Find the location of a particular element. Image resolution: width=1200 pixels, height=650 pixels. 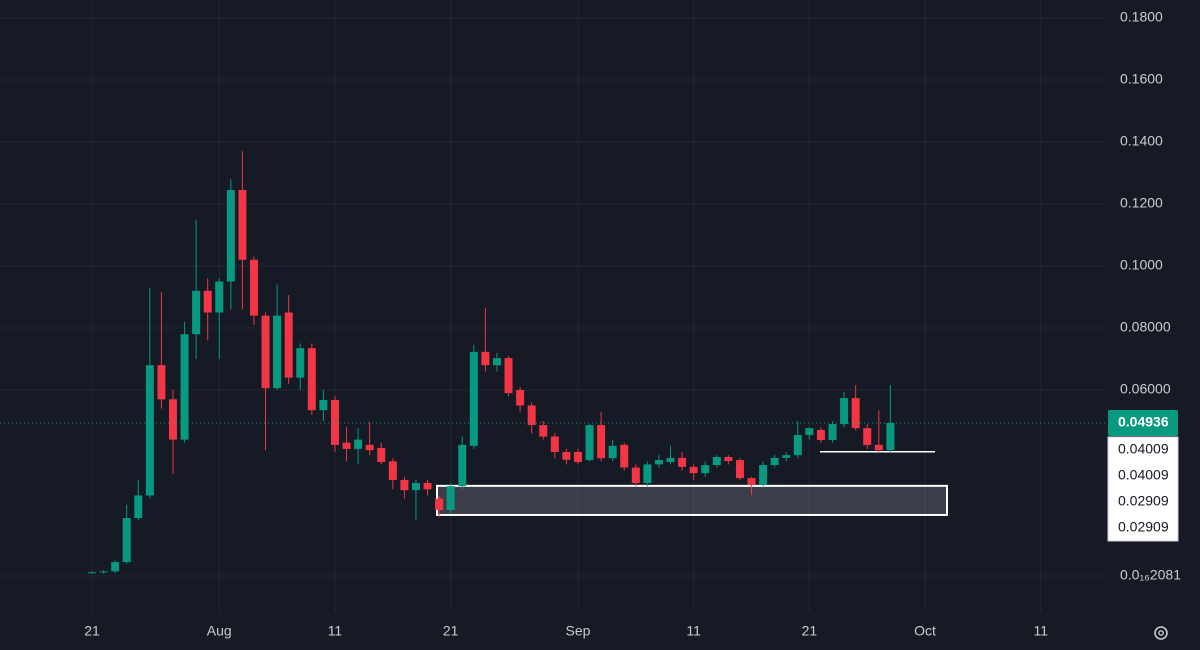

x-tick-label: Aug is located at coordinates (219, 631).